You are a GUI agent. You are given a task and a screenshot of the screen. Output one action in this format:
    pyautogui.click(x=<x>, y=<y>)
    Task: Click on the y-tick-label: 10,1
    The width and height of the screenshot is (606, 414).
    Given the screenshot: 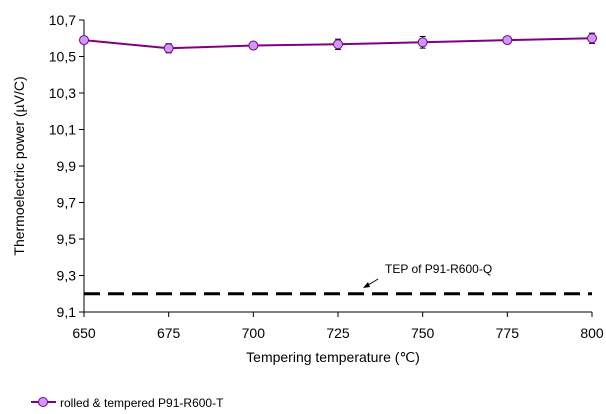 What is the action you would take?
    pyautogui.click(x=62, y=130)
    